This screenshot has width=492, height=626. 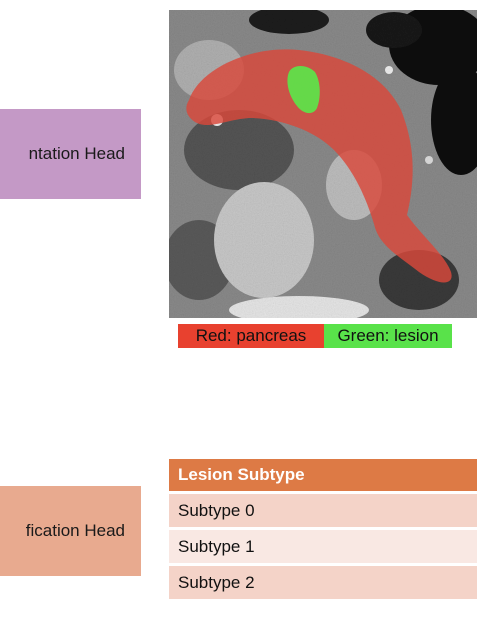 I want to click on subtype-table-header-label: Lesion Subtype, so click(x=241, y=474).